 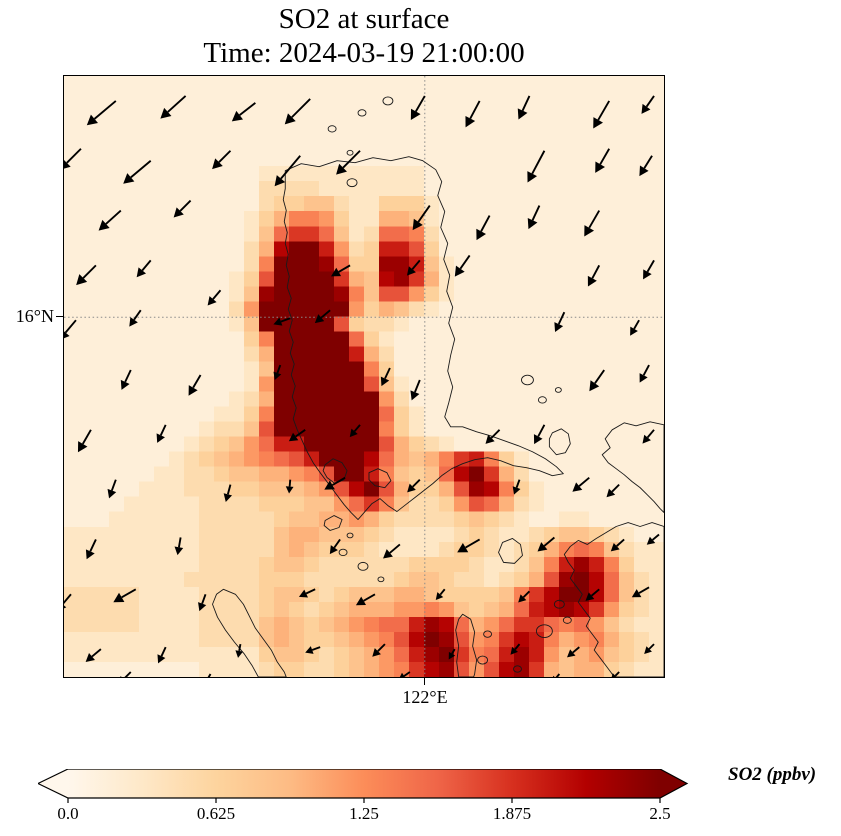 I want to click on colorbar, so click(x=363, y=786).